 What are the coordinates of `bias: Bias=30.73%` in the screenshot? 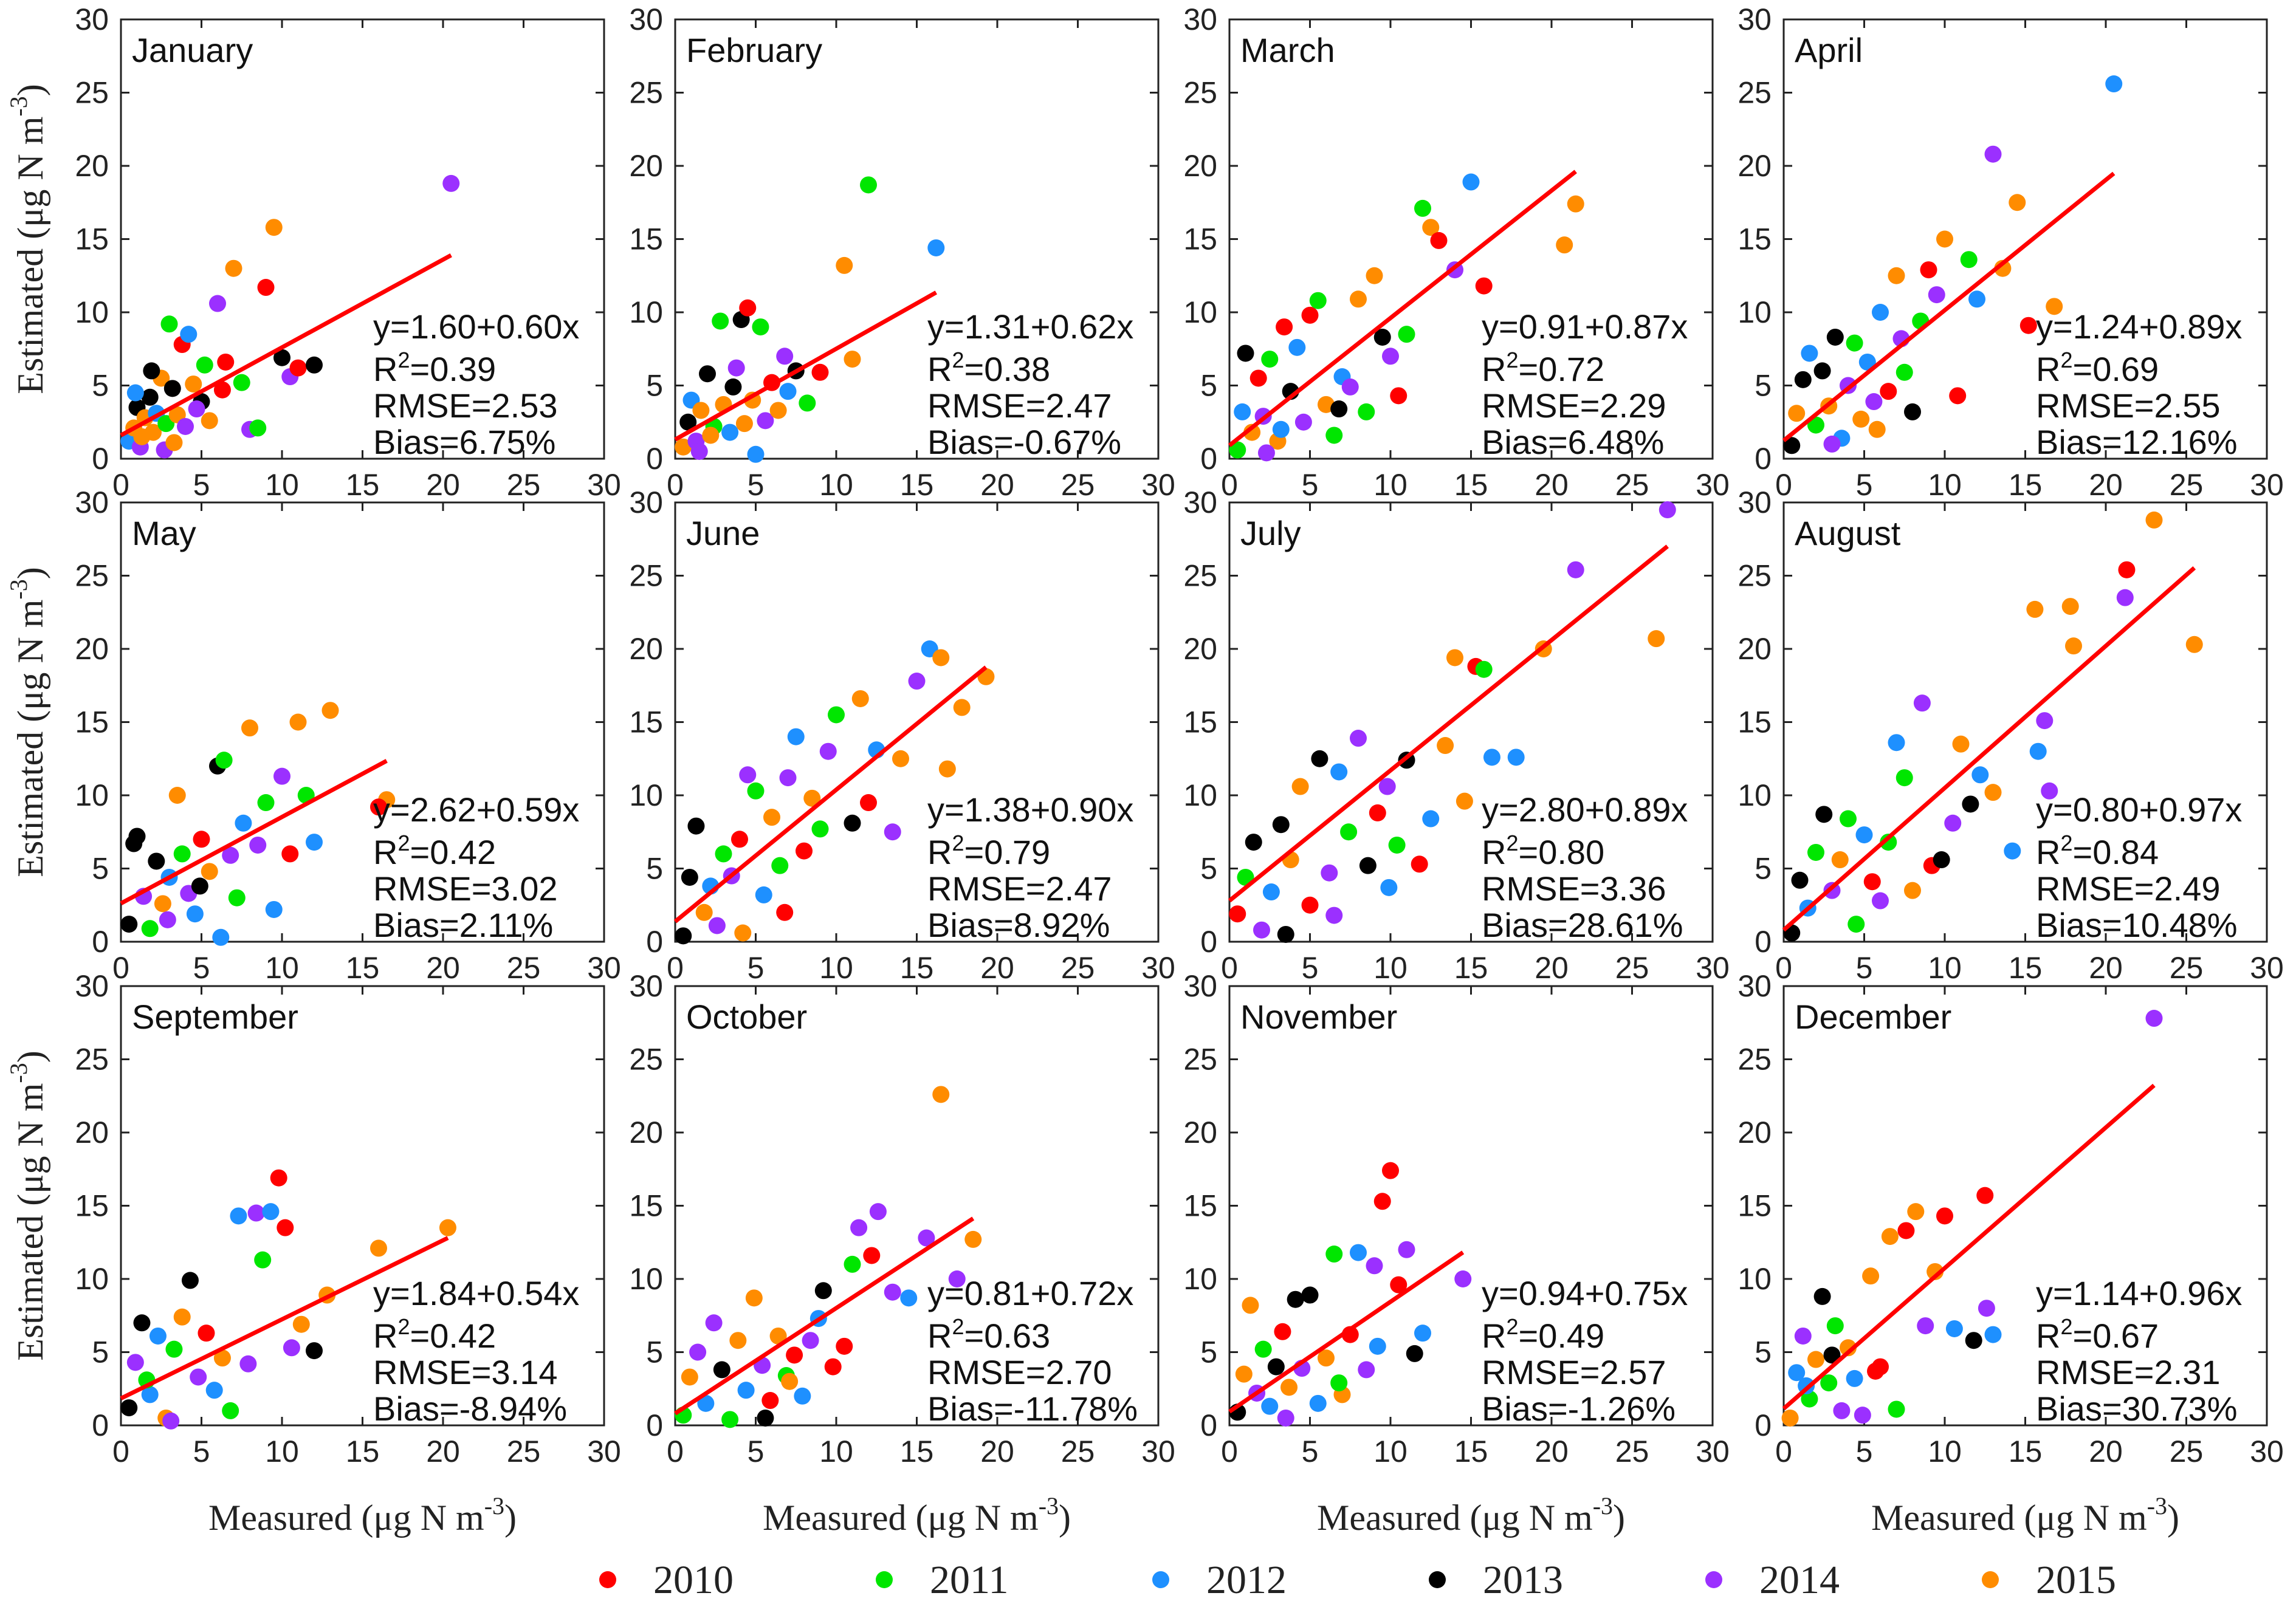 It's located at (2137, 1409).